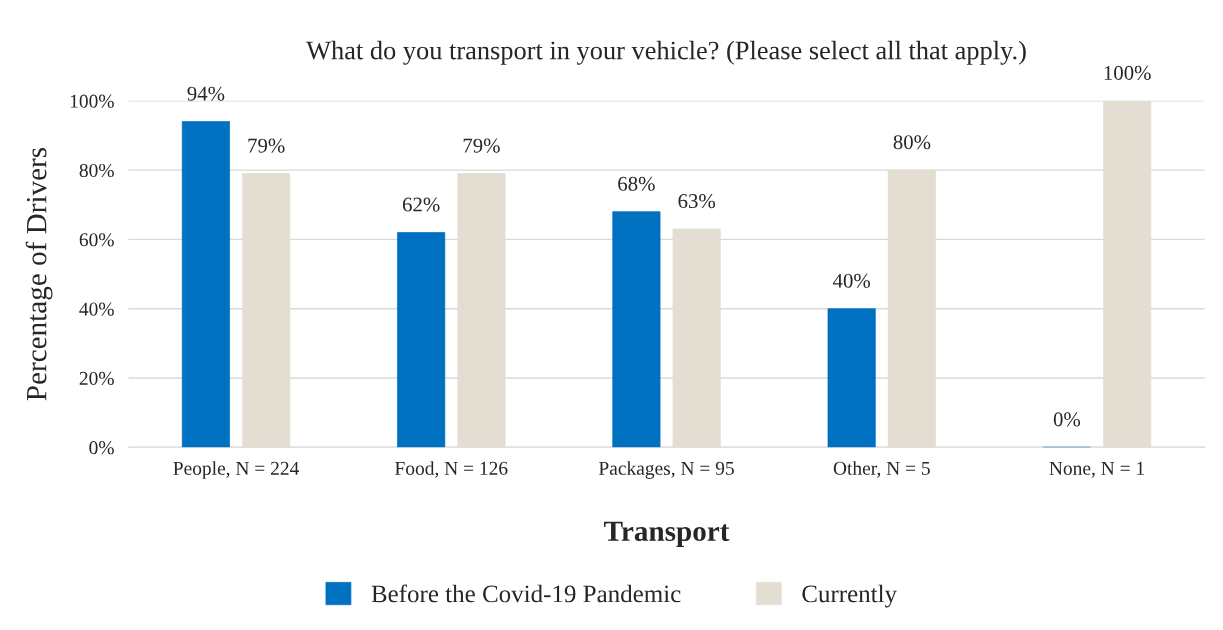 The width and height of the screenshot is (1223, 630). What do you see at coordinates (1127, 72) in the screenshot?
I see `data-label: 100%` at bounding box center [1127, 72].